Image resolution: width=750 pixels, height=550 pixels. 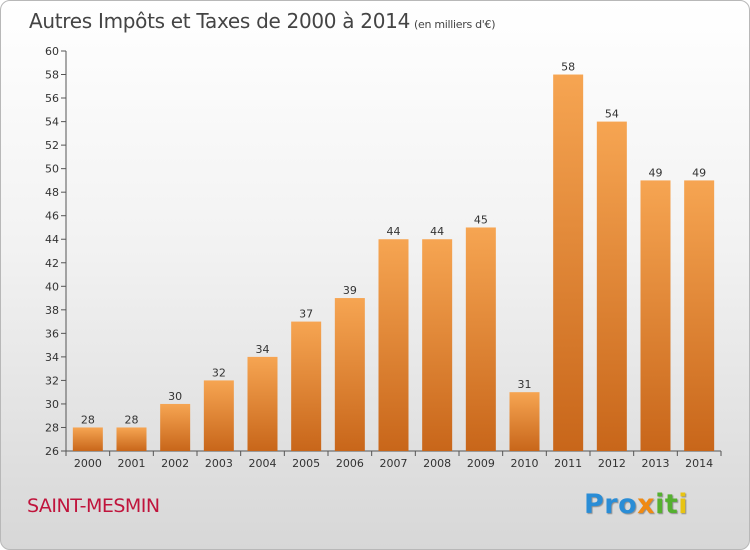 I want to click on bar-2000, so click(x=87, y=439).